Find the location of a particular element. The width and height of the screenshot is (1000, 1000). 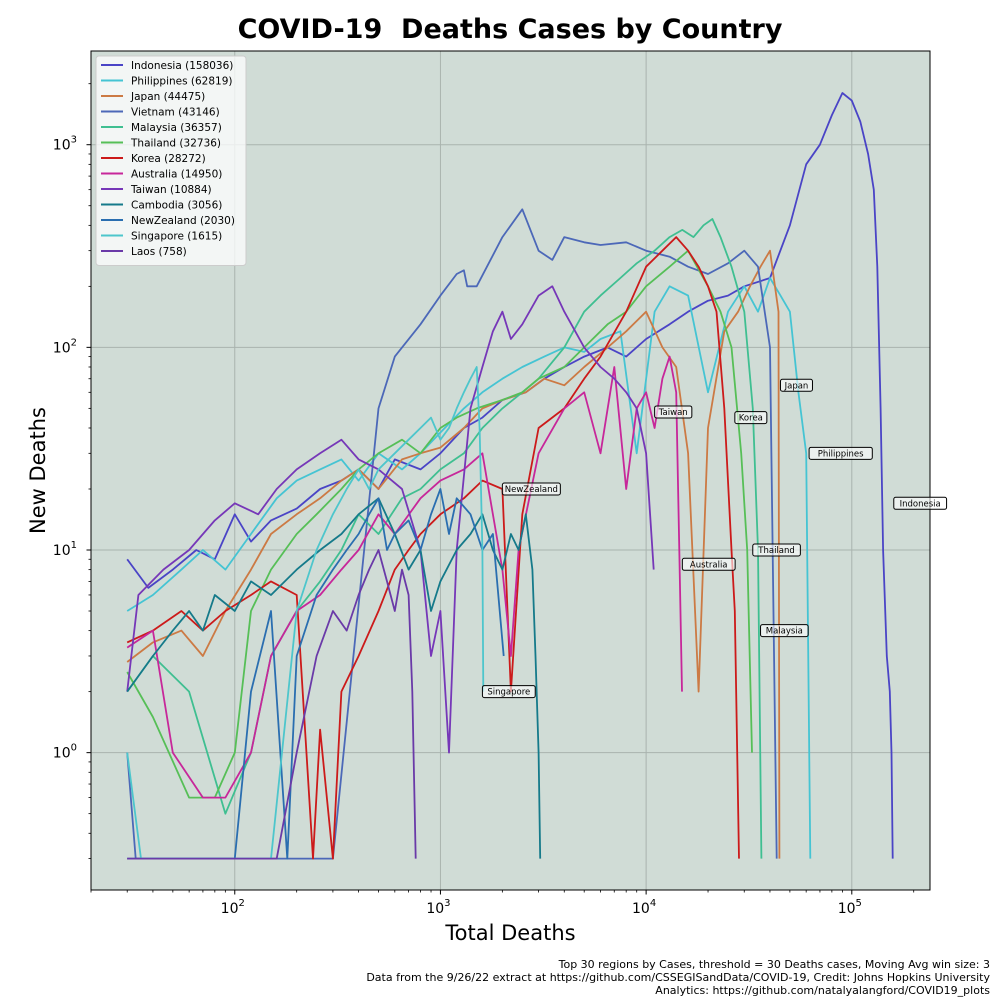

y-axis-label: New Deaths is located at coordinates (38, 470).